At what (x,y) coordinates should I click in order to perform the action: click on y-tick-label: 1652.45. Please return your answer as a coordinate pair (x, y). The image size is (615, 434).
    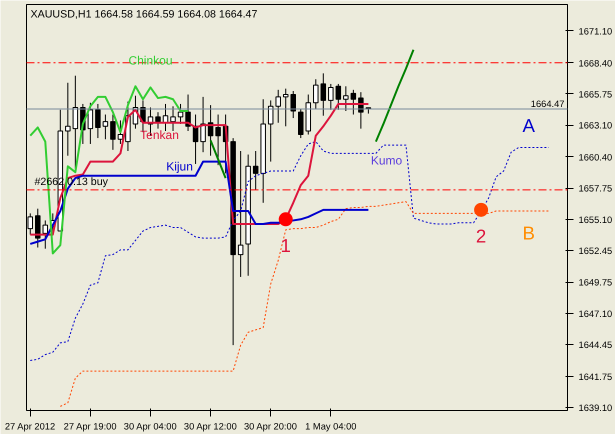
    Looking at the image, I should click on (595, 251).